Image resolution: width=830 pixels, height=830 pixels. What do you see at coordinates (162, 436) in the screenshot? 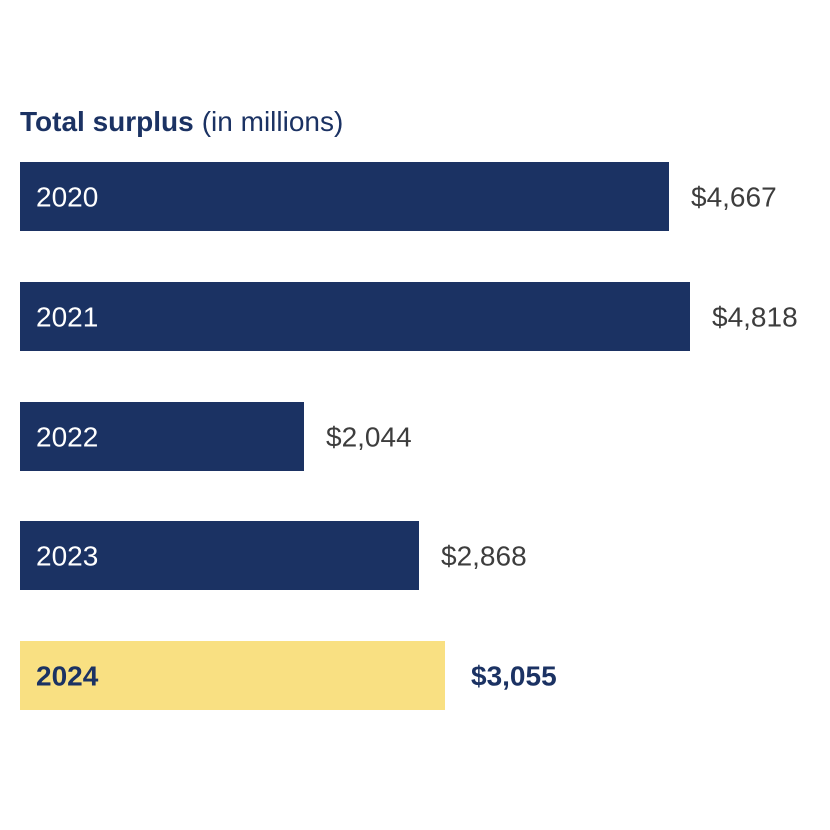
I see `bar-2022` at bounding box center [162, 436].